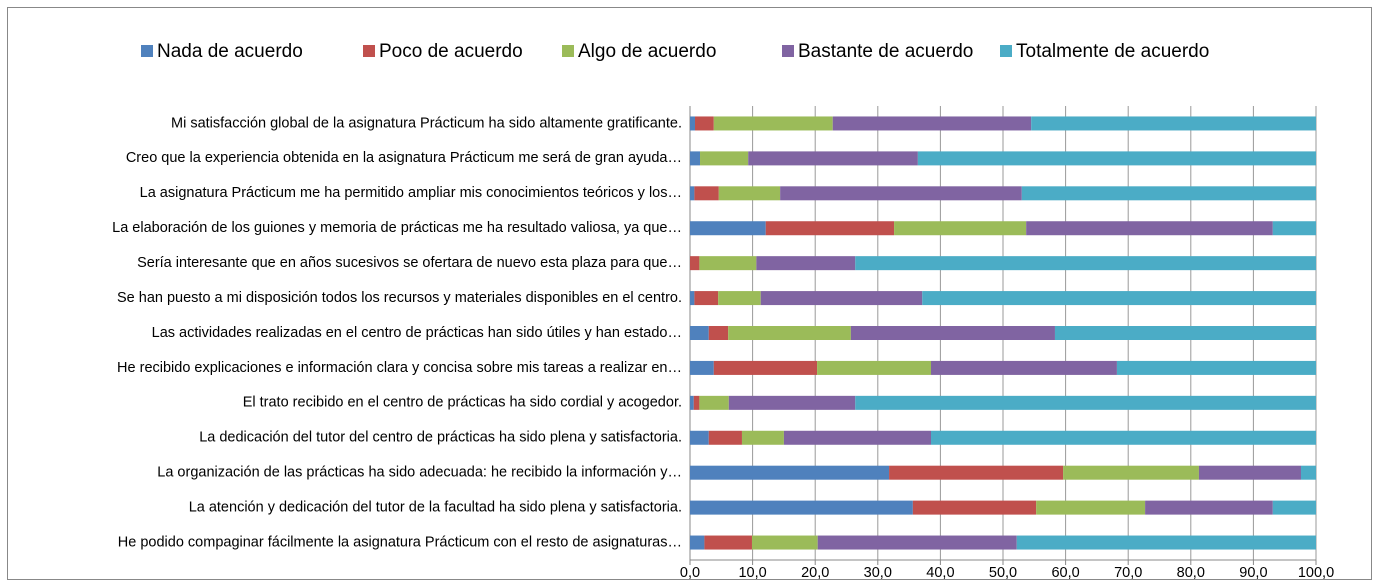 The height and width of the screenshot is (587, 1379). What do you see at coordinates (1065, 573) in the screenshot?
I see `x-tick-label: 60,0` at bounding box center [1065, 573].